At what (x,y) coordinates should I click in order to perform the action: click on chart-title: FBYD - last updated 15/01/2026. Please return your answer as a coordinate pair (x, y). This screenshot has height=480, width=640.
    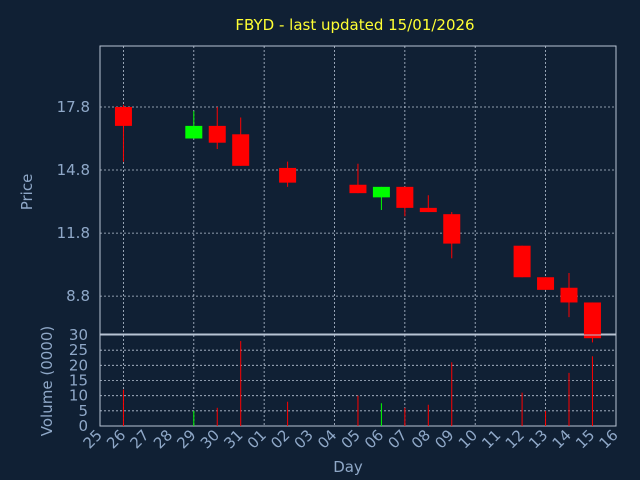
    Looking at the image, I should click on (354, 25).